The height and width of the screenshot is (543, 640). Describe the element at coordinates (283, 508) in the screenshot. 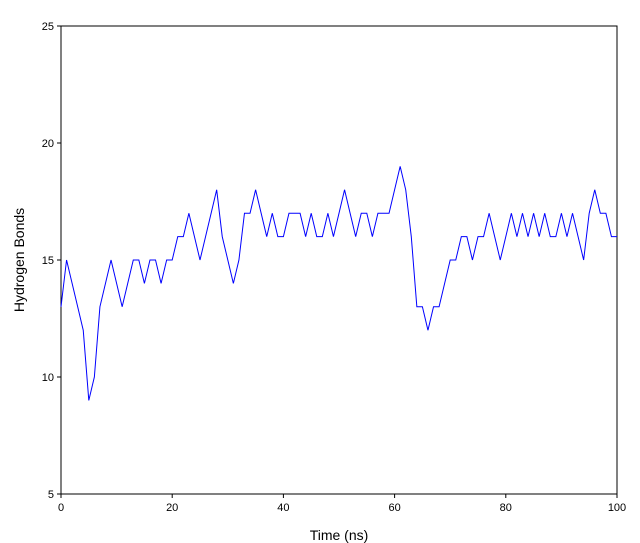

I see `x-tick-label: 40` at that location.